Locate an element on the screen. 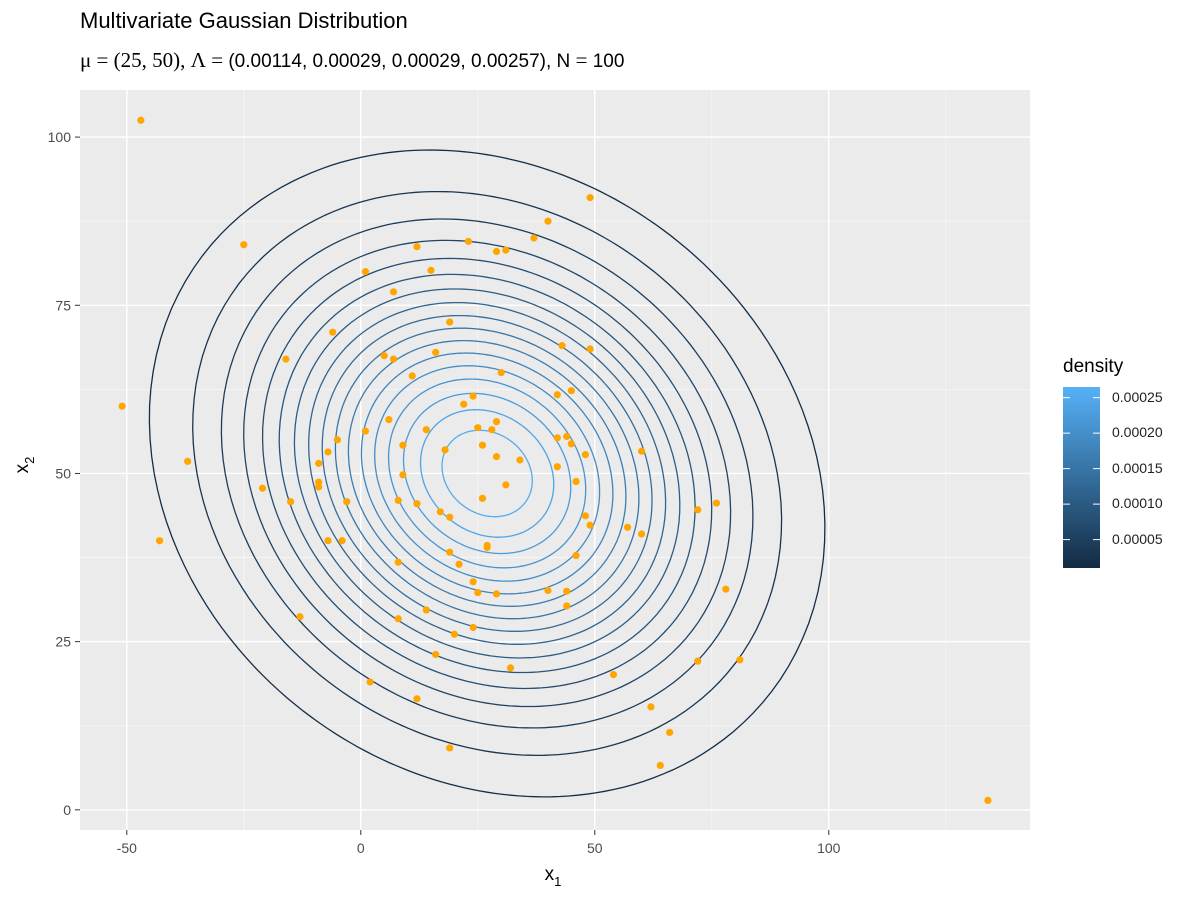 The height and width of the screenshot is (900, 1200). subtitle-eq-2: = is located at coordinates (217, 60).